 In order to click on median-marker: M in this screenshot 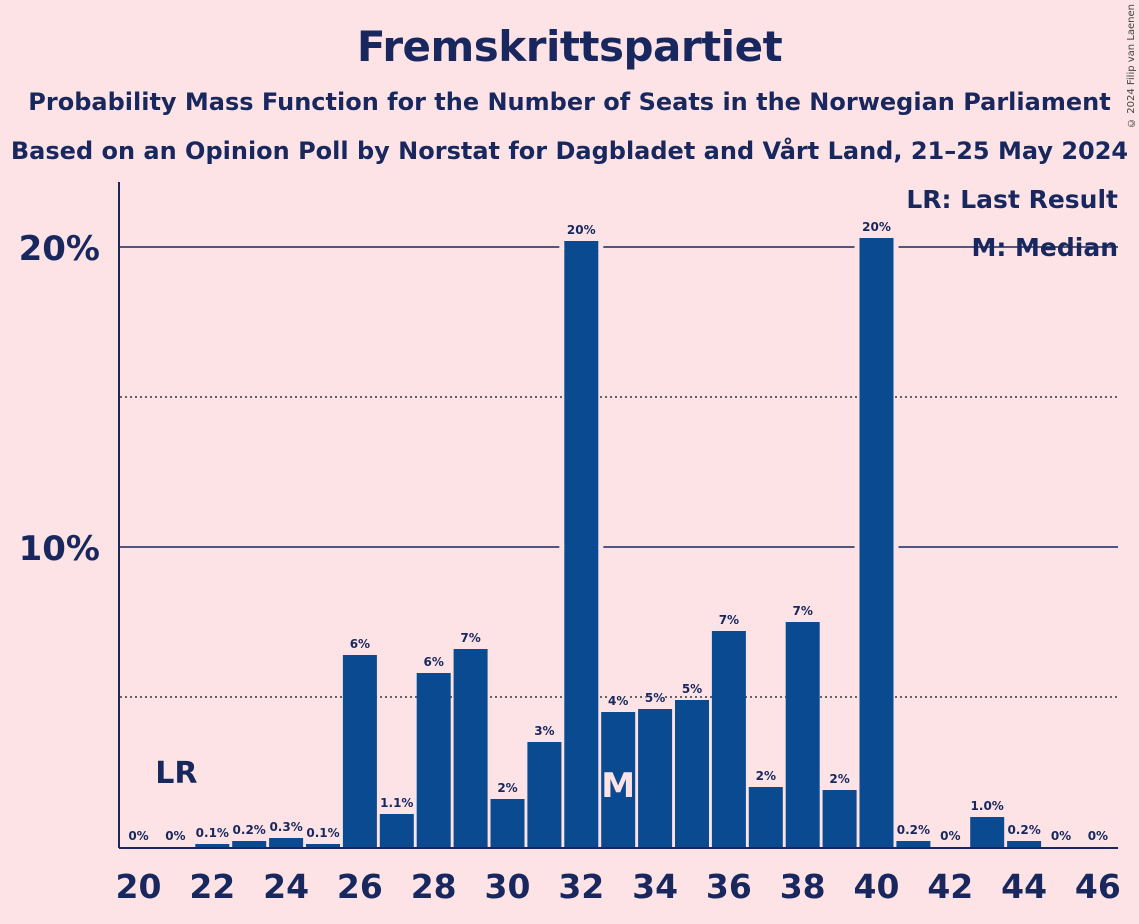, I will do `click(618, 786)`.